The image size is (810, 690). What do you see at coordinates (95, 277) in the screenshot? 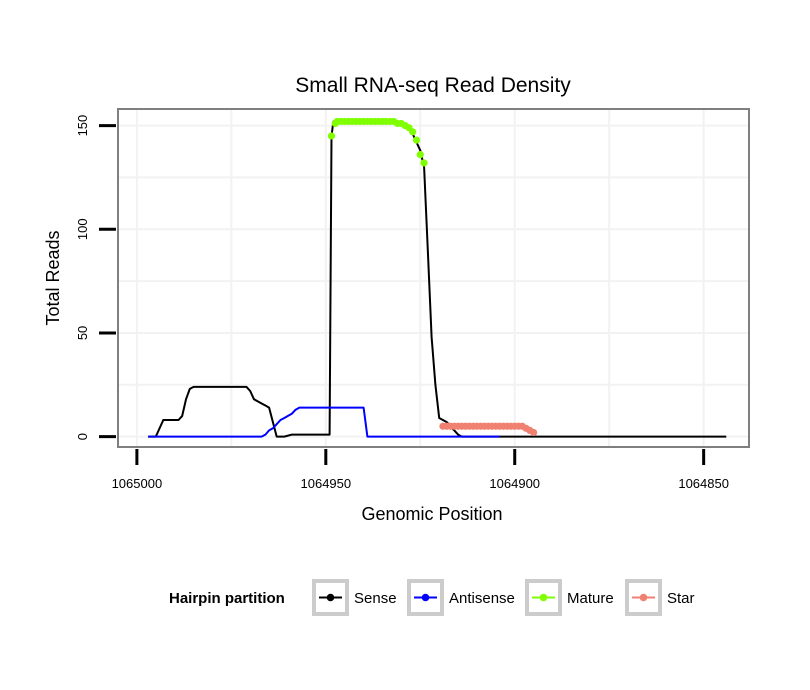
I see `y-axis: 0 50 100 150` at bounding box center [95, 277].